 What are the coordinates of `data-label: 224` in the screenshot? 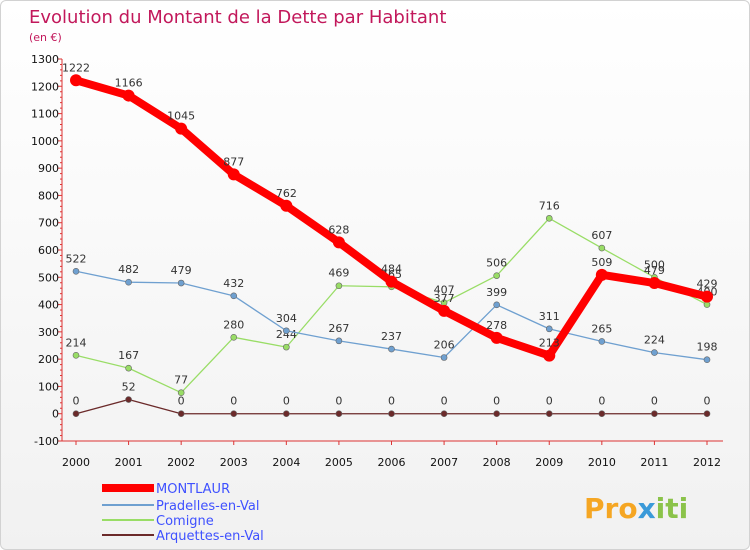 It's located at (654, 340).